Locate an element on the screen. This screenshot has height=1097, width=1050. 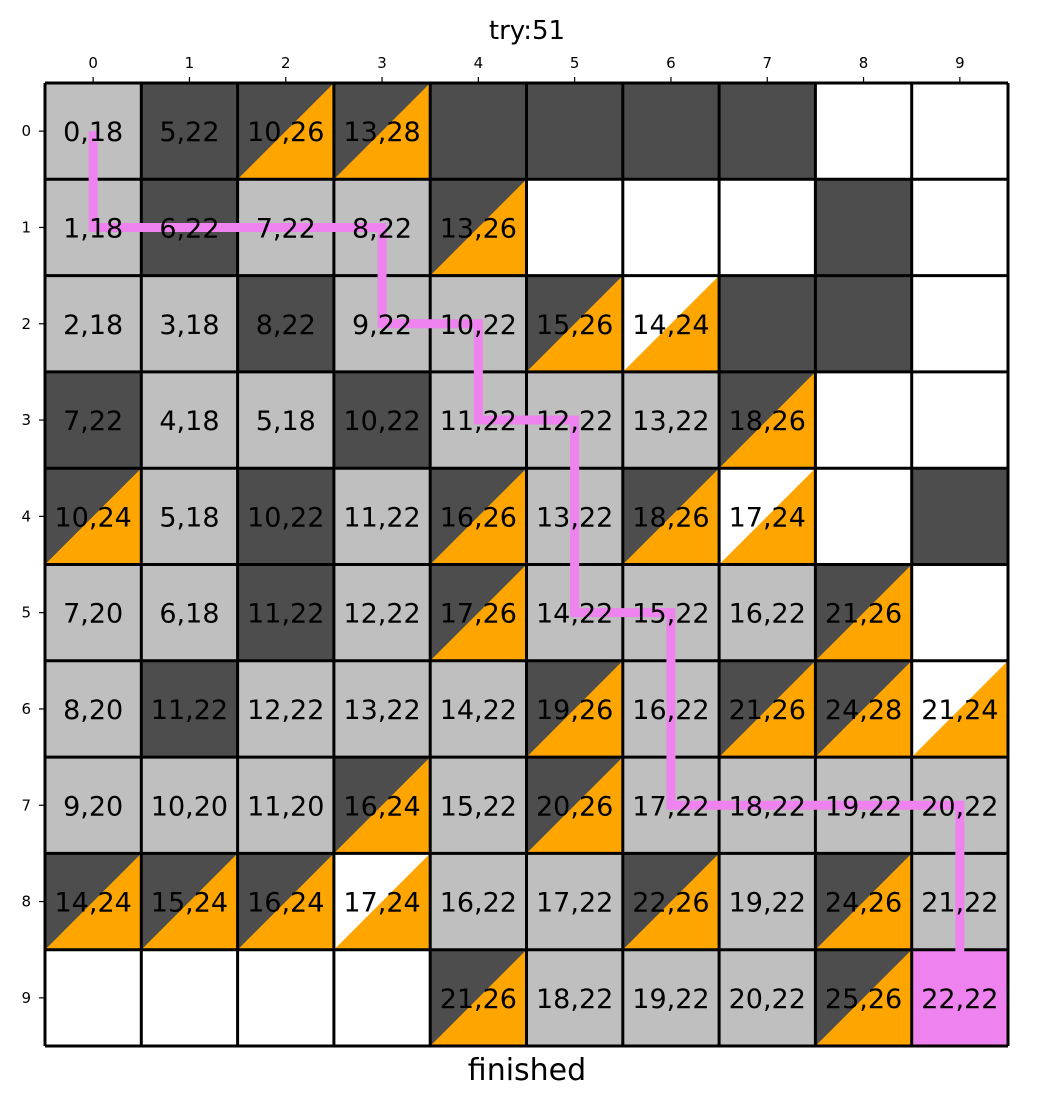
cell-label: 8,22 is located at coordinates (382, 228).